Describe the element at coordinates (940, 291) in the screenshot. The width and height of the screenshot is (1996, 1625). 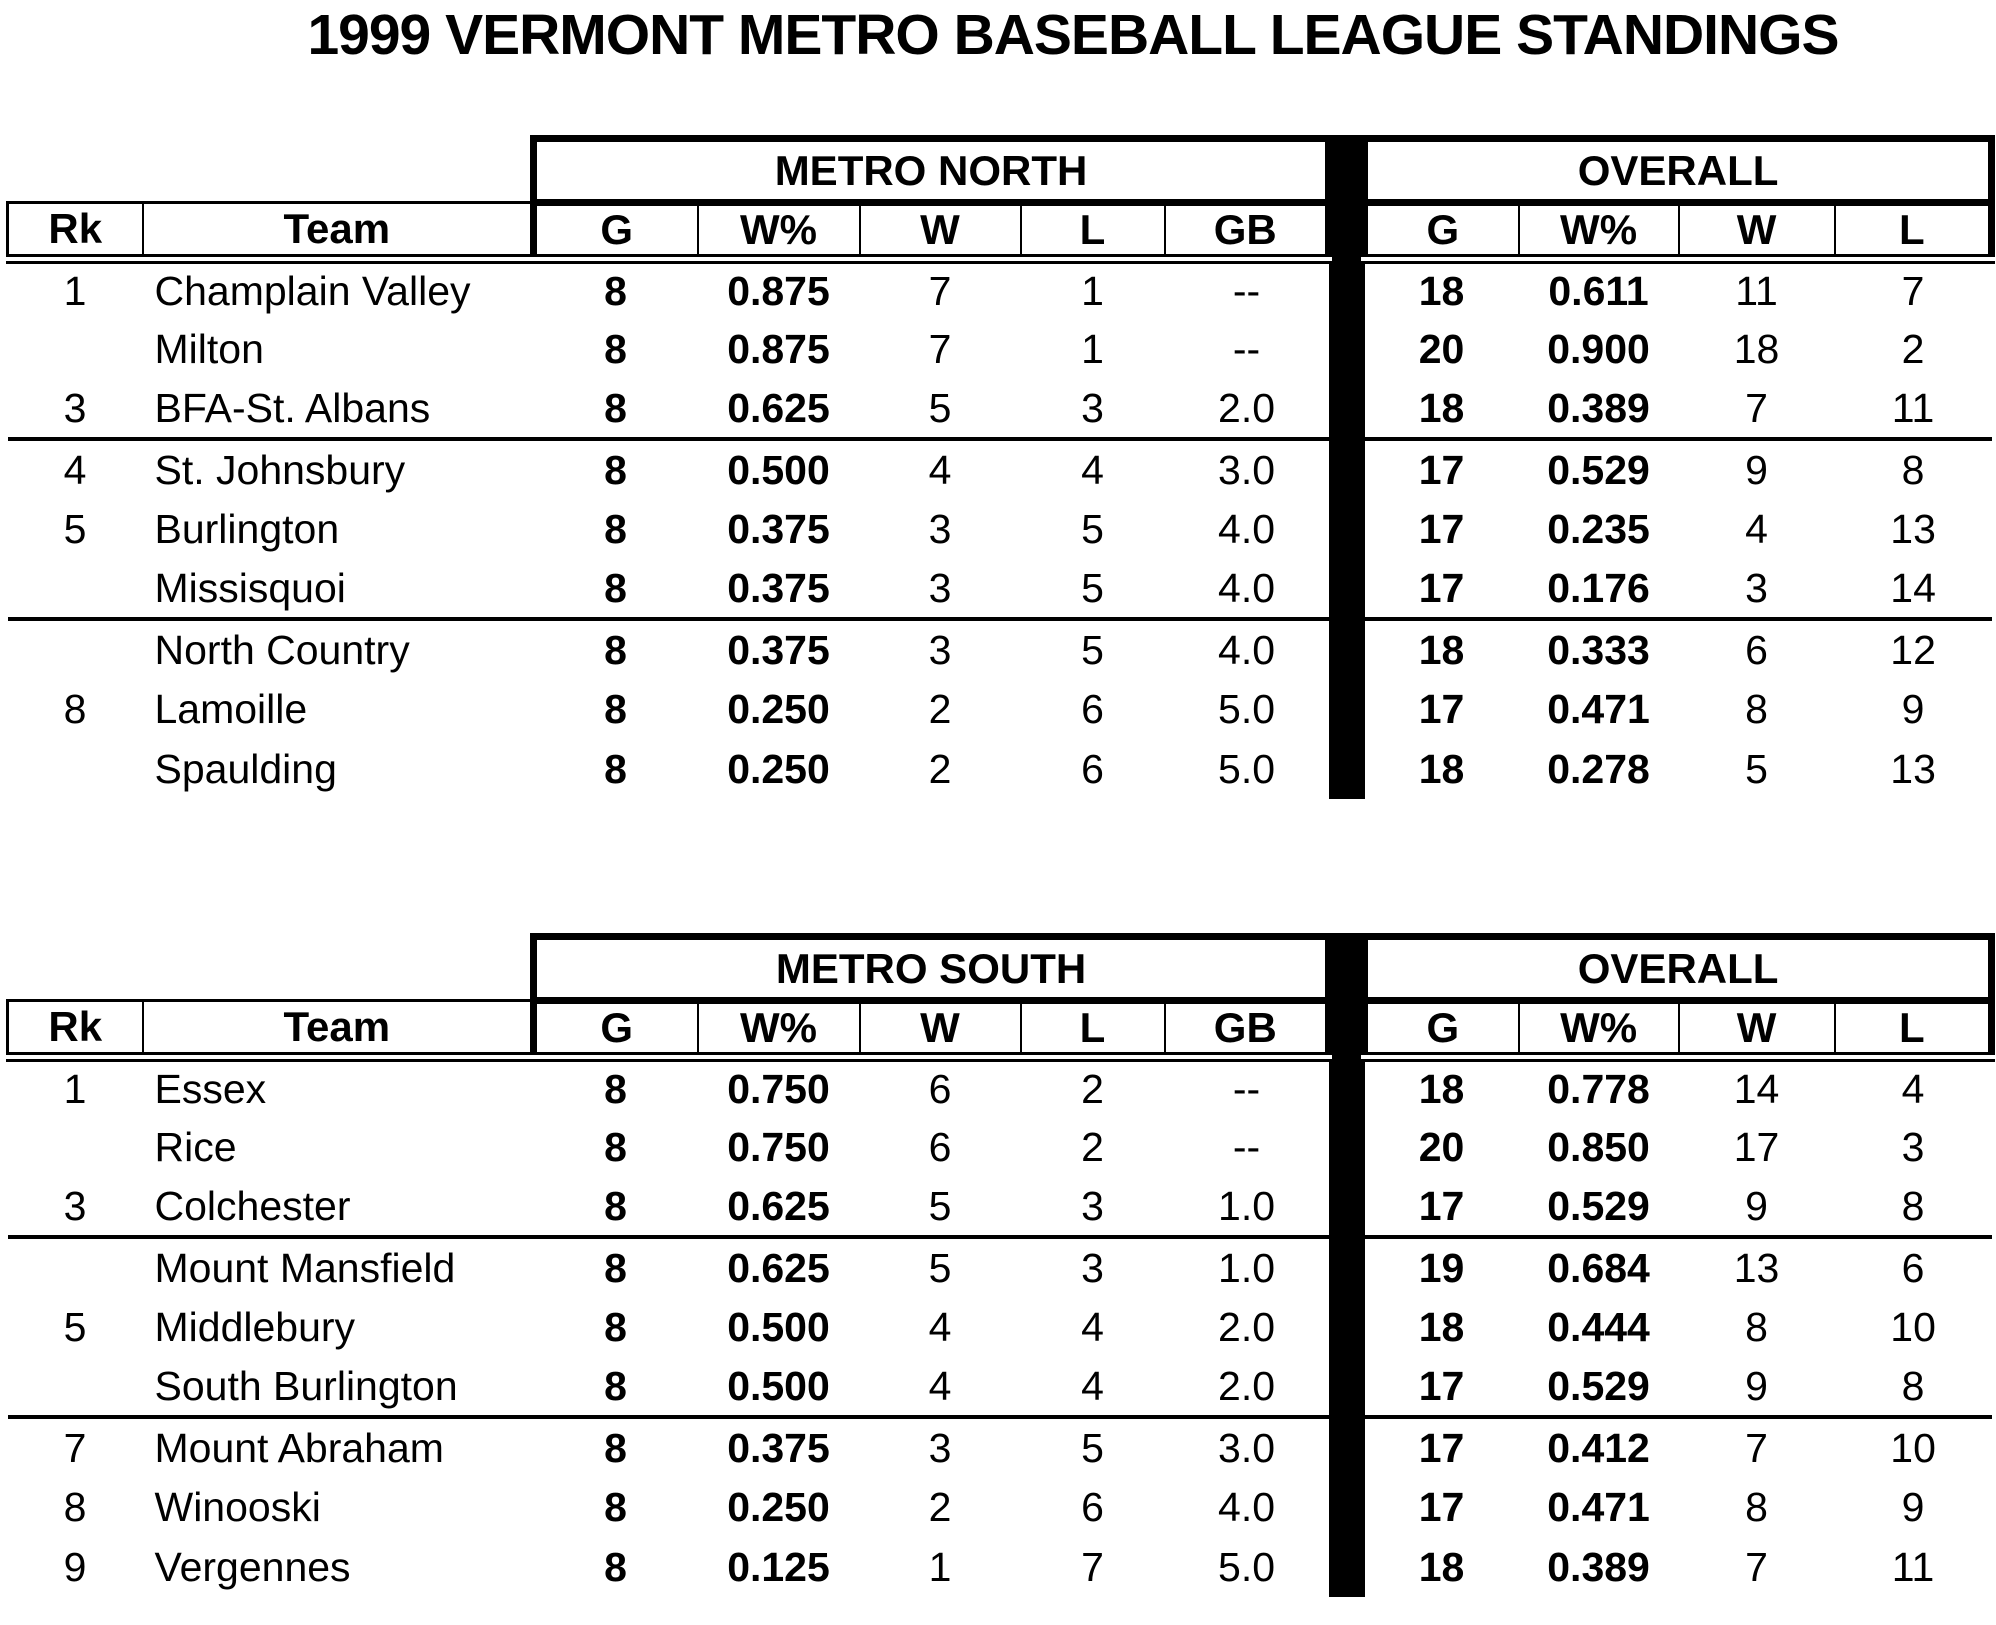
I see `division-wins-cell: 7` at that location.